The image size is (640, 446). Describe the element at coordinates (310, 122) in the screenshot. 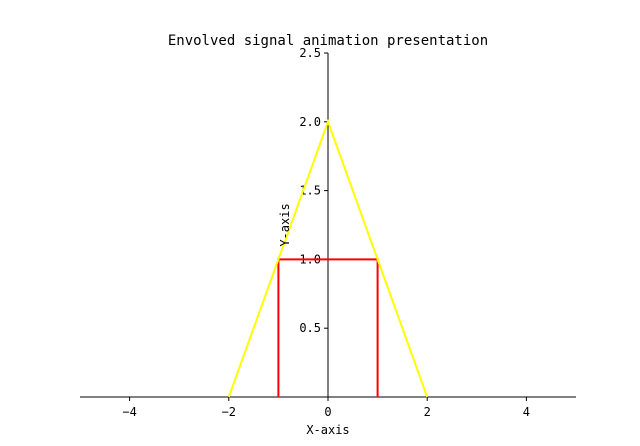

I see `y-tick-label: 2.0` at that location.